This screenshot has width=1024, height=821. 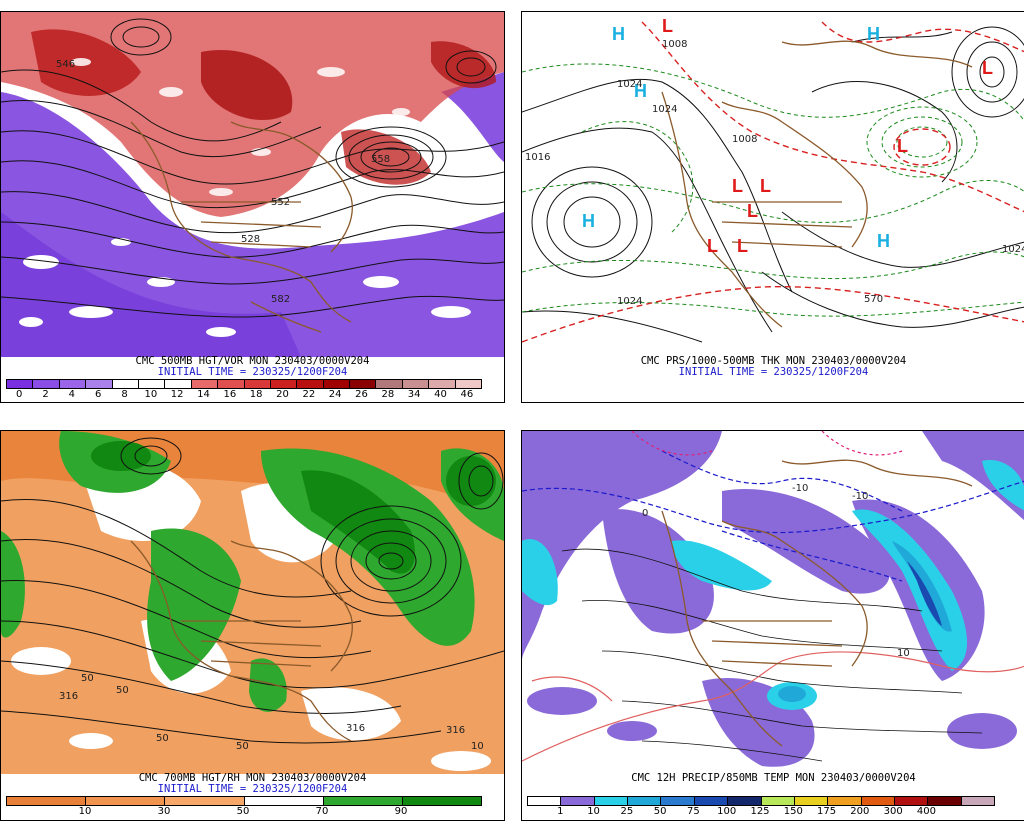 What do you see at coordinates (243, 812) in the screenshot?
I see `colorbar-ticks: 10 30 50 70 90` at bounding box center [243, 812].